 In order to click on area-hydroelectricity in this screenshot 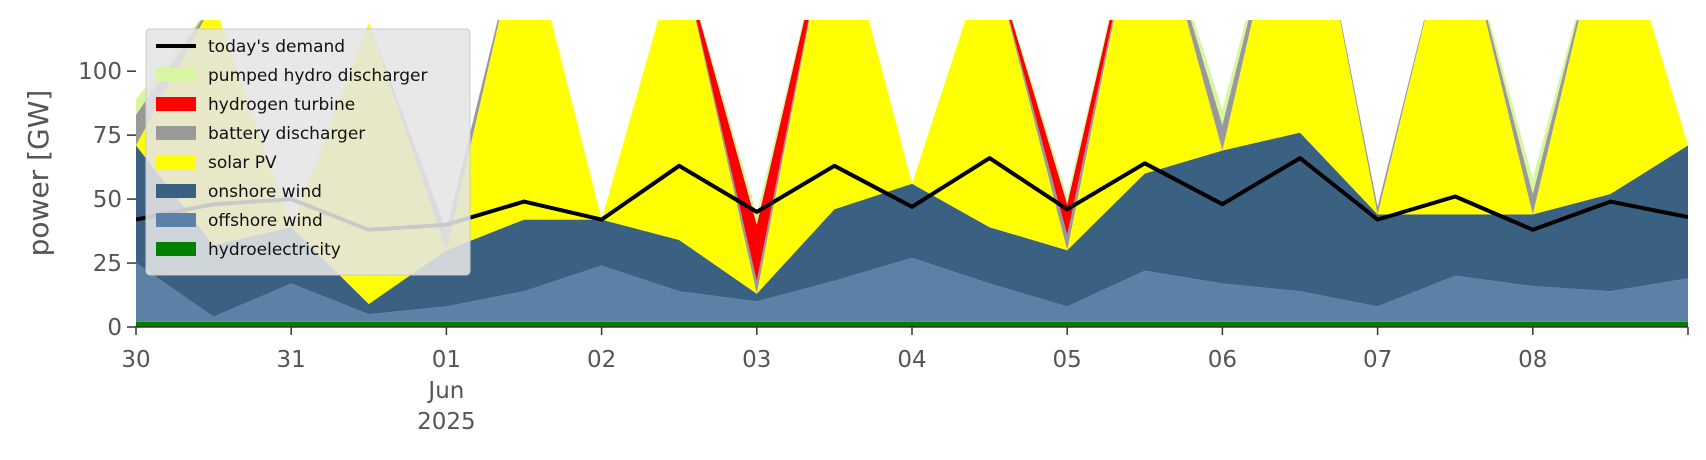, I will do `click(912, 324)`.